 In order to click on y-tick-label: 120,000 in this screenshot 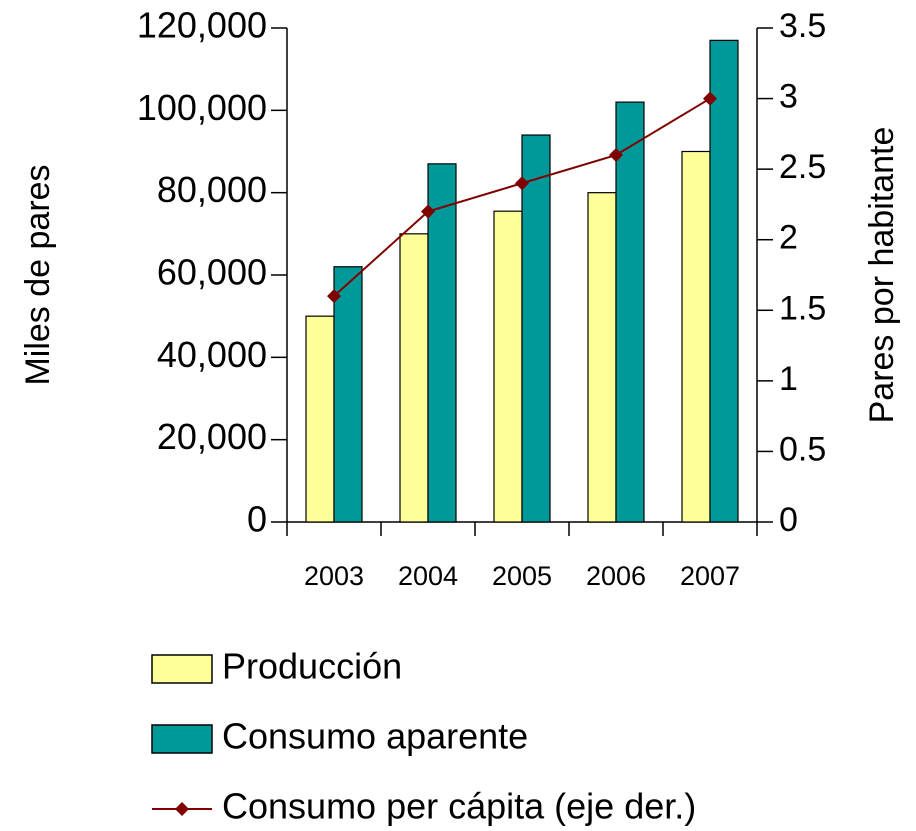, I will do `click(202, 25)`.